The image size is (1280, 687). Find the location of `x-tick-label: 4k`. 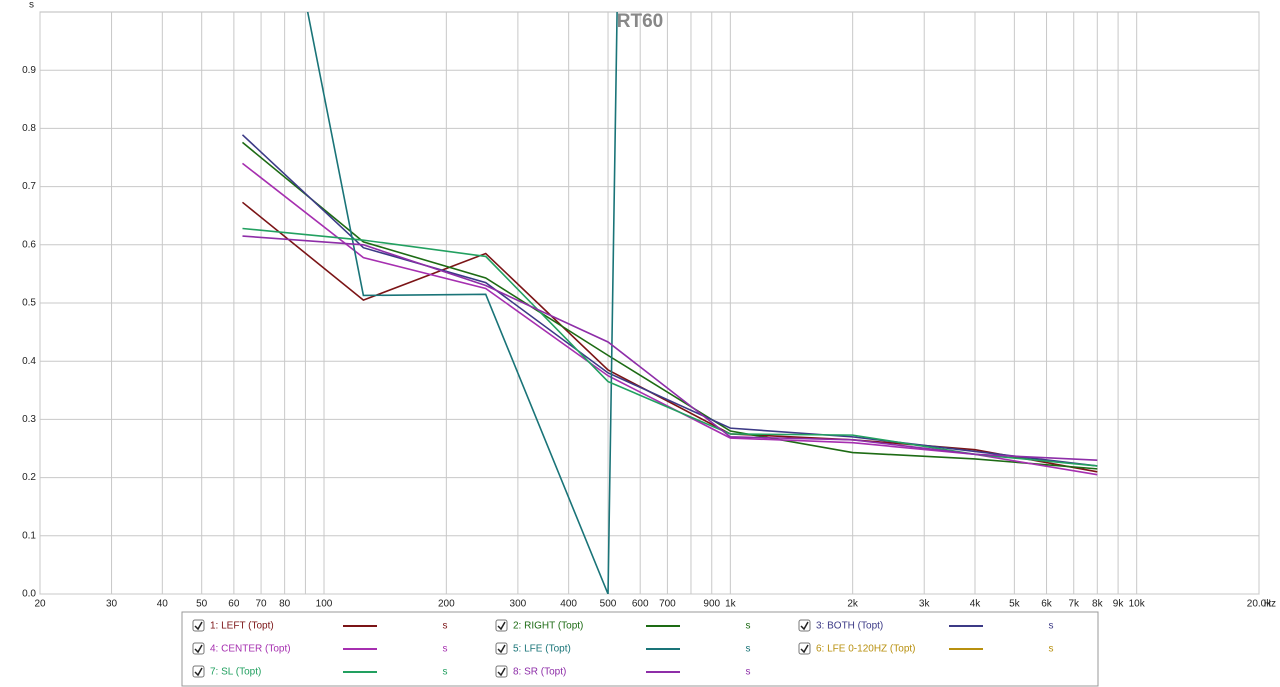

x-tick-label: 4k is located at coordinates (976, 604).